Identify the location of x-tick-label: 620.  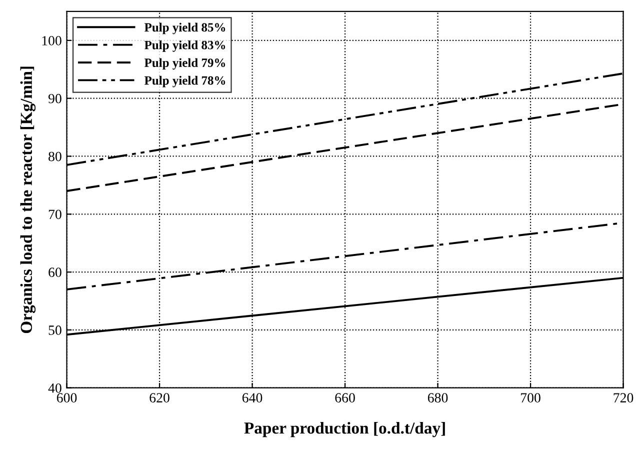
(160, 397).